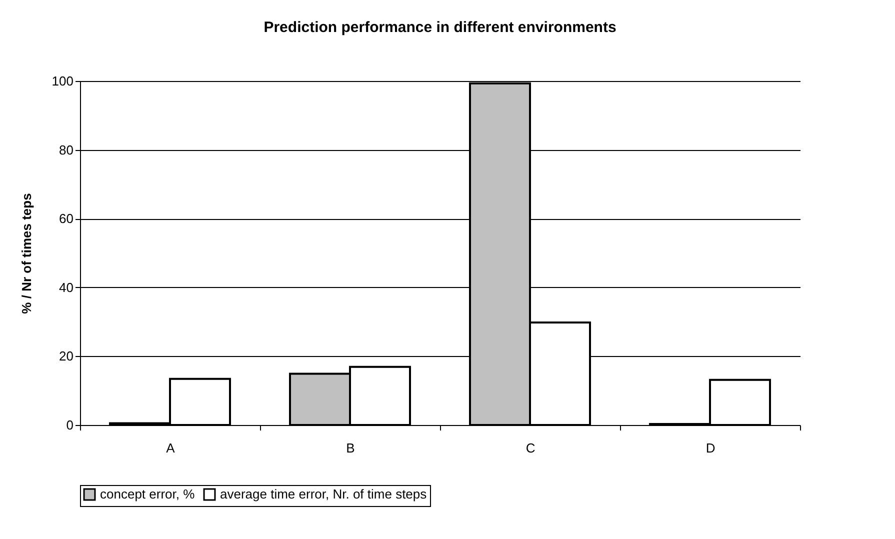 Image resolution: width=895 pixels, height=539 pixels. I want to click on y-tick-label: 40, so click(66, 287).